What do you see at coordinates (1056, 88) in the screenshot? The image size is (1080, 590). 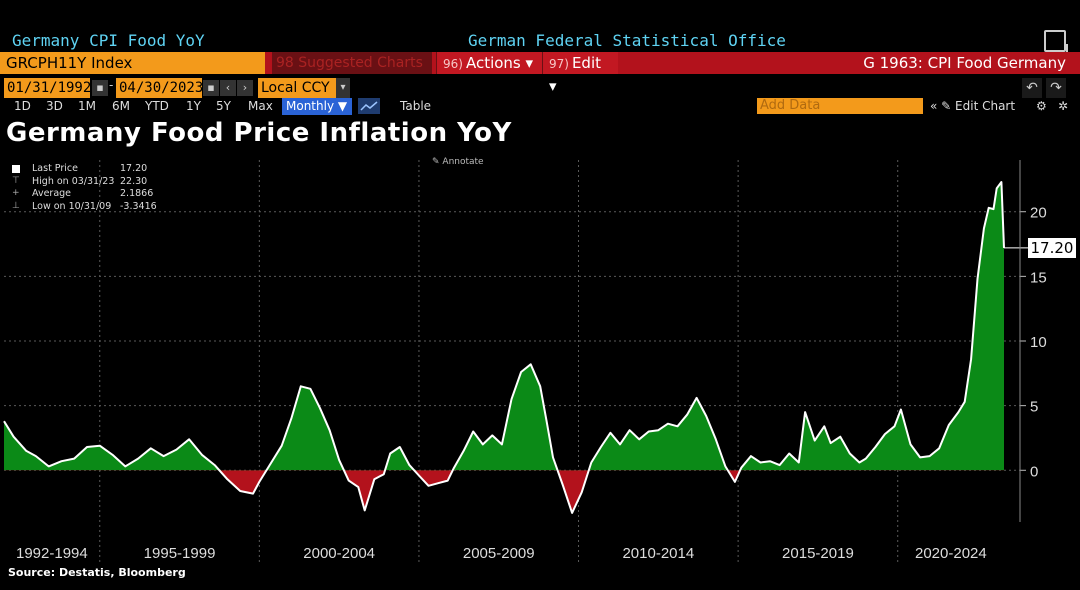 I see `redo-icon: ↷` at bounding box center [1056, 88].